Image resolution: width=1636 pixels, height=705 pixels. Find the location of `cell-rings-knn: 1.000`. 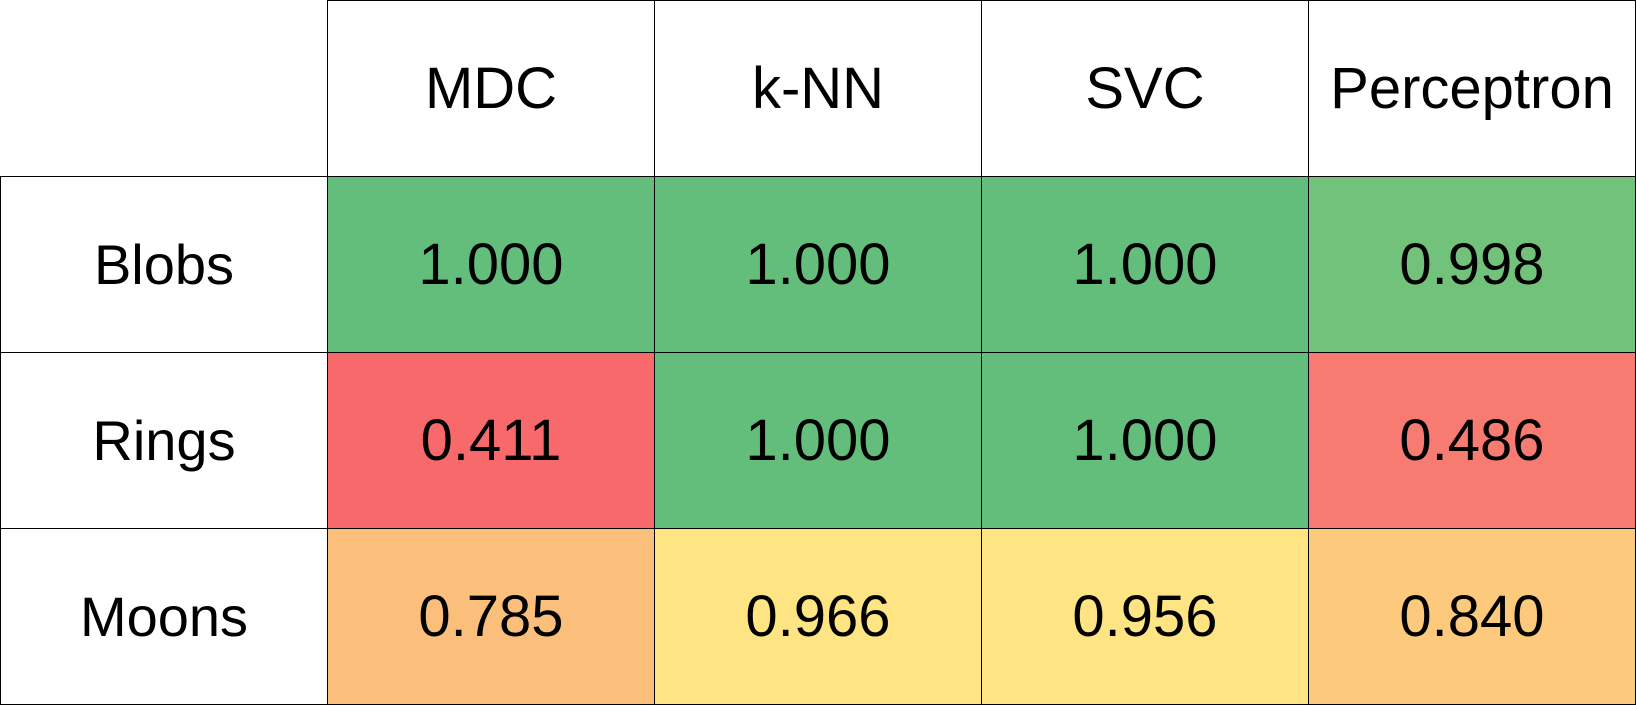

cell-rings-knn: 1.000 is located at coordinates (818, 440).